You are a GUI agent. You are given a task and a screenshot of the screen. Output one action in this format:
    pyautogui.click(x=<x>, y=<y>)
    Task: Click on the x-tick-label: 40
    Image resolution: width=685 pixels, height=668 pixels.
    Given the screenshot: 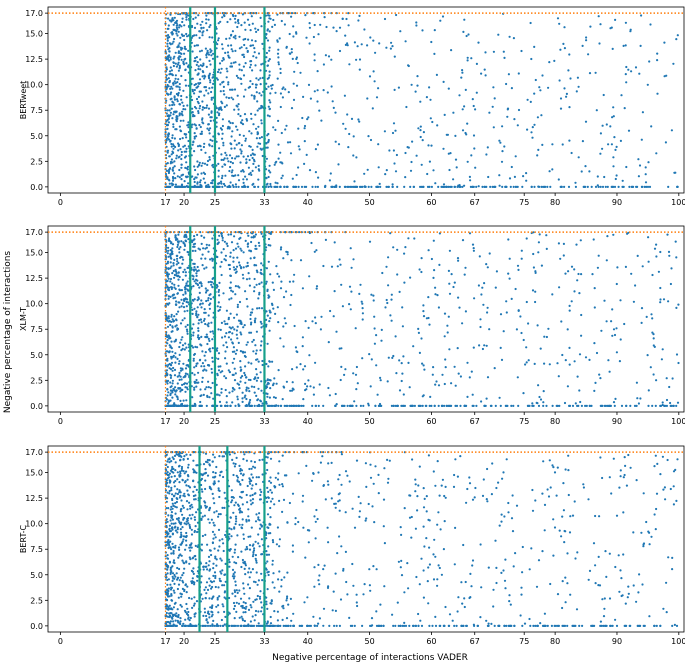 What is the action you would take?
    pyautogui.click(x=308, y=421)
    